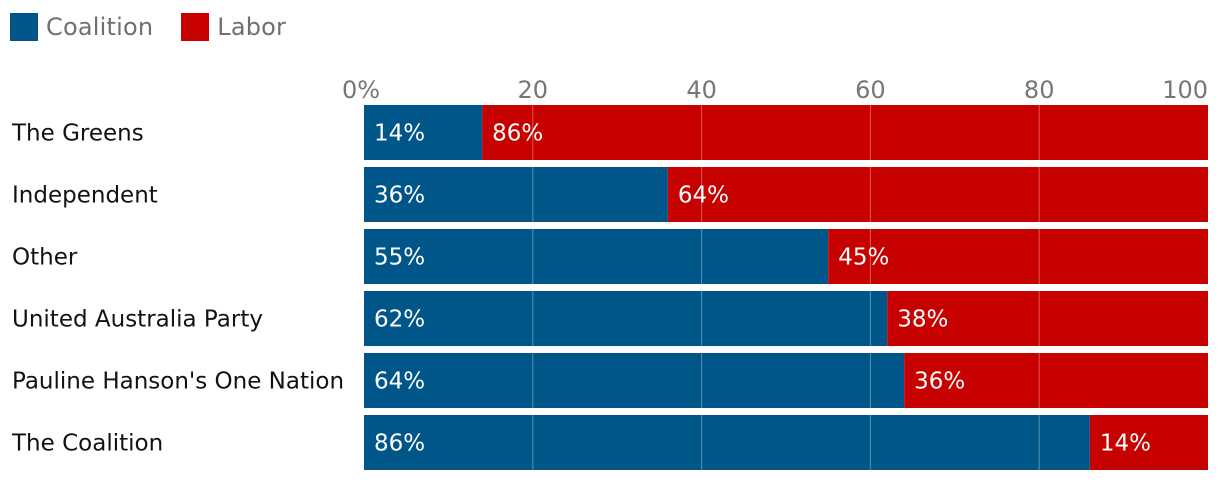 This screenshot has width=1220, height=482. I want to click on legend-item-labor: Labor, so click(233, 27).